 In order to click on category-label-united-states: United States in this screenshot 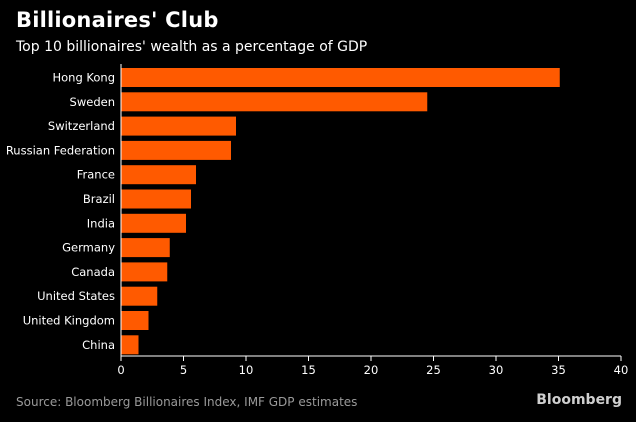, I will do `click(76, 296)`.